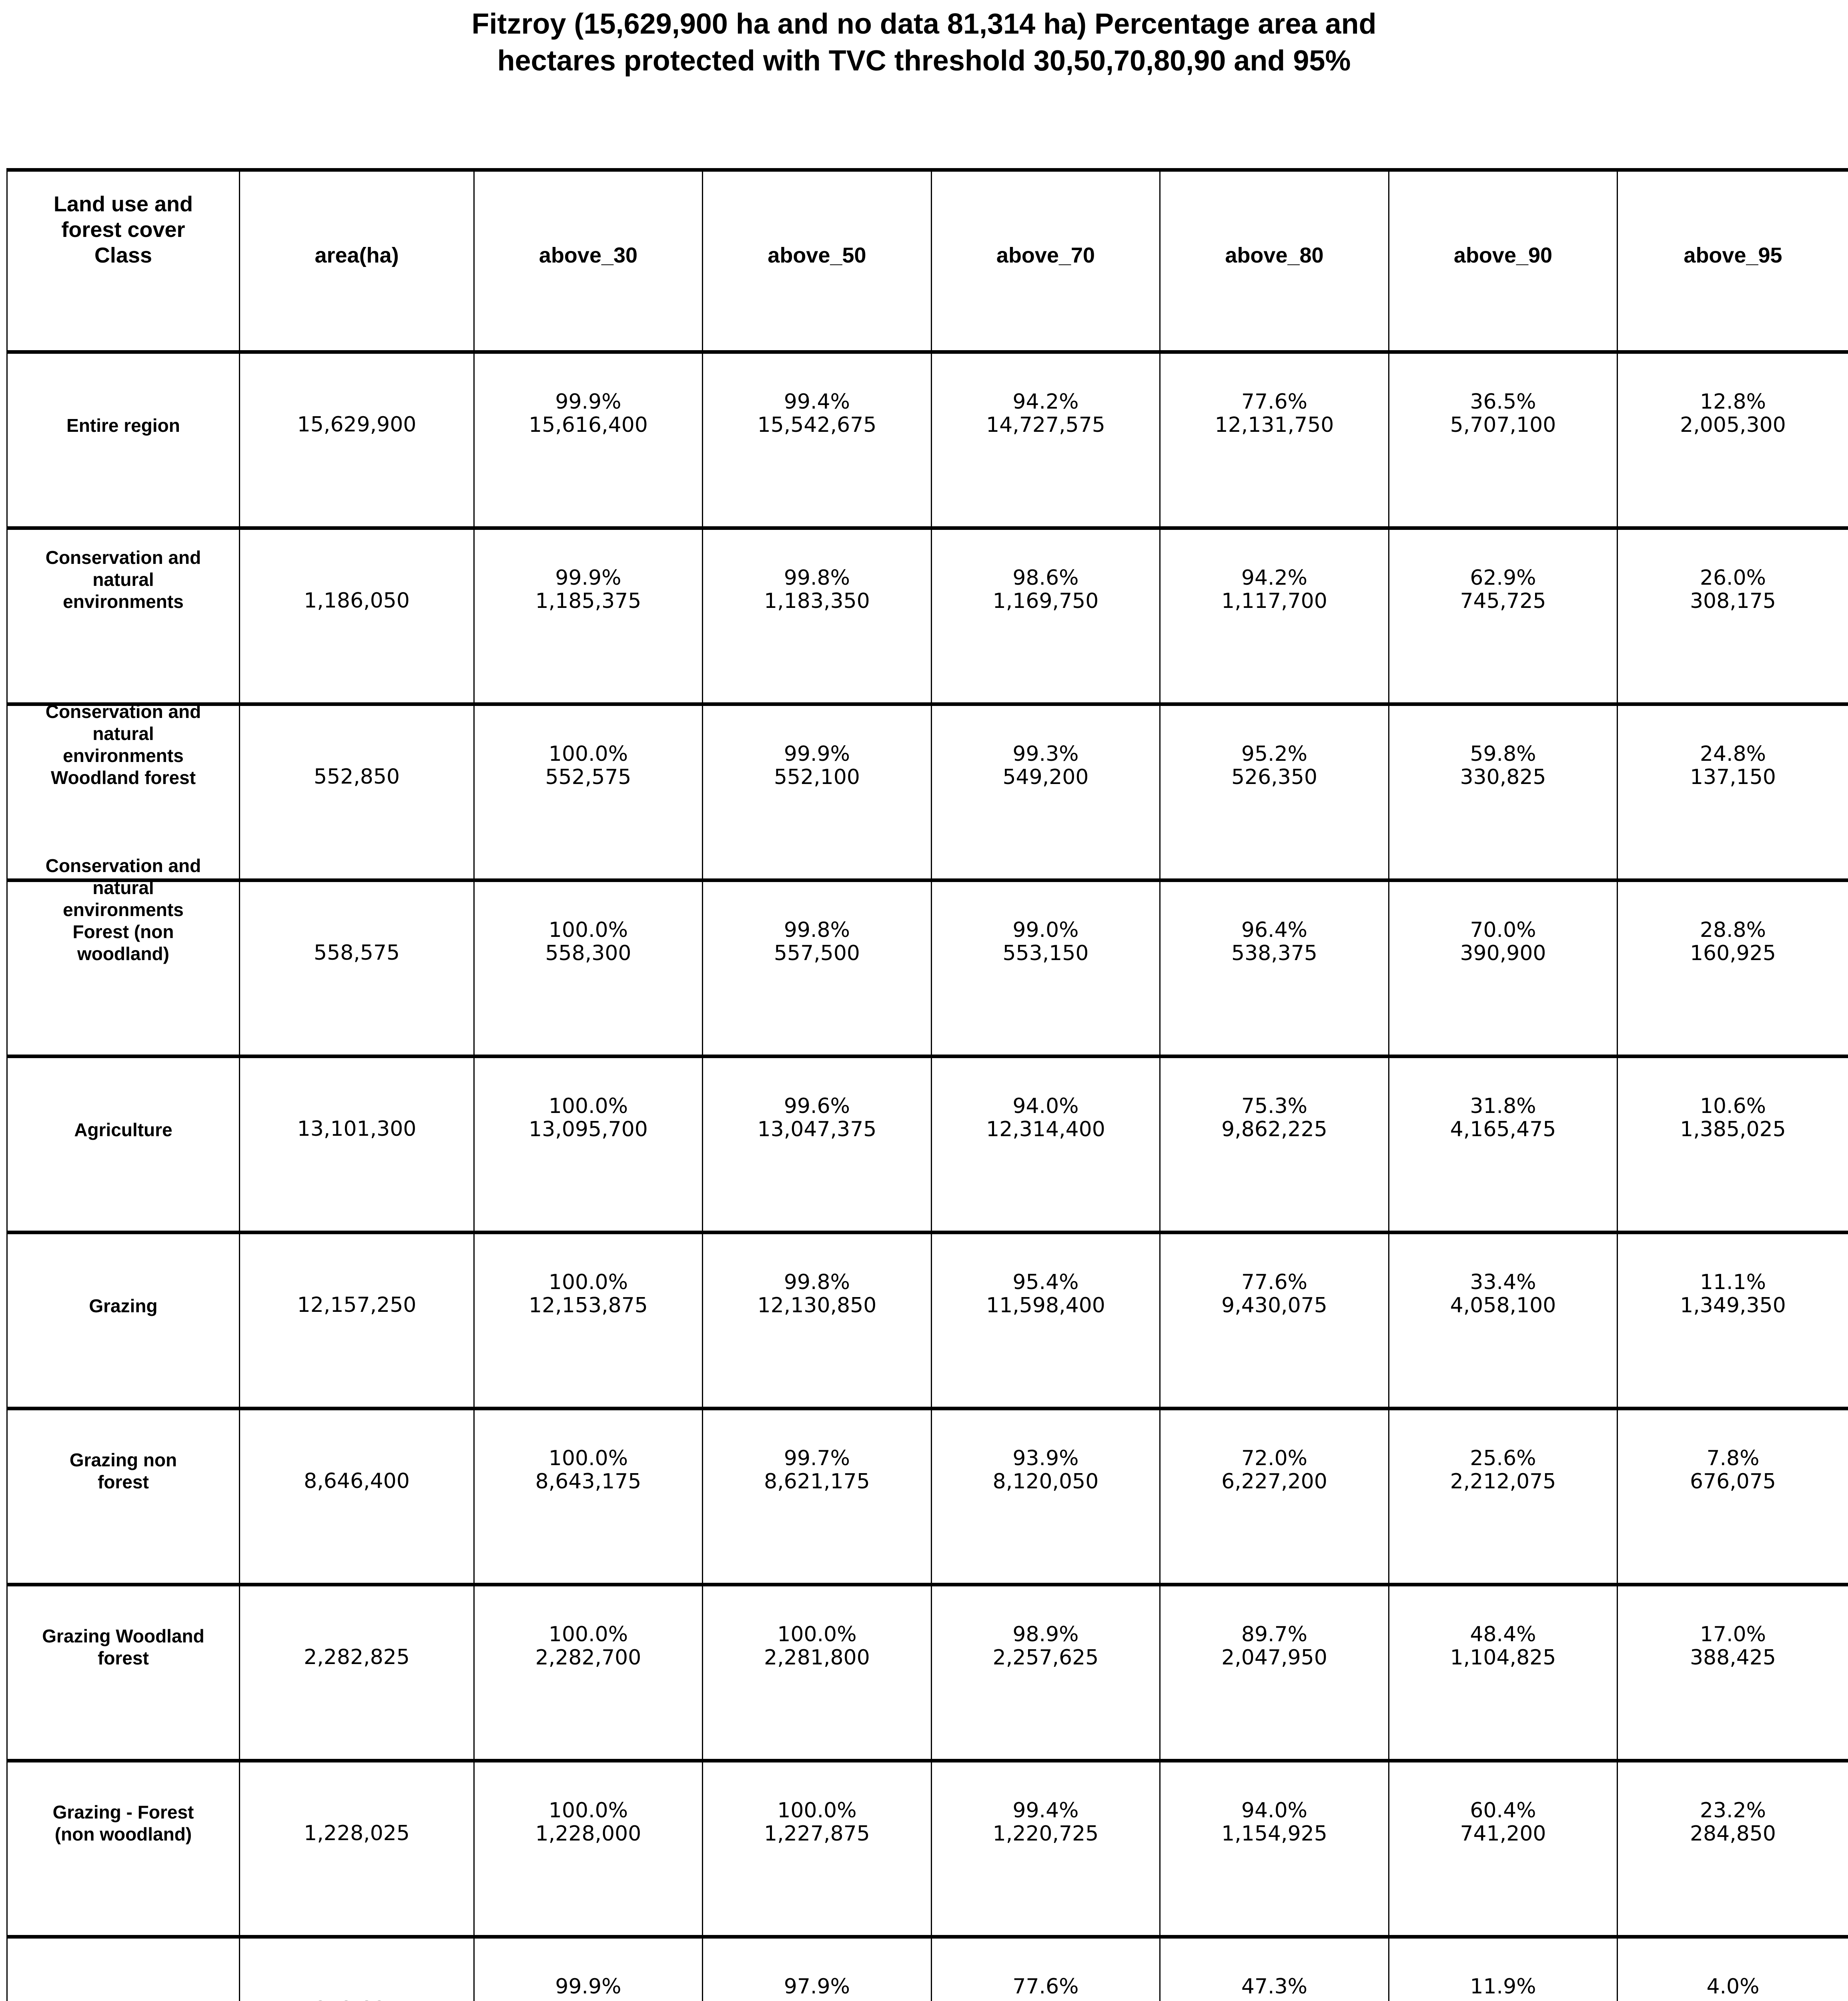  Describe the element at coordinates (1275, 1970) in the screenshot. I see `value-cell-above-80: 47.3%384,400` at that location.